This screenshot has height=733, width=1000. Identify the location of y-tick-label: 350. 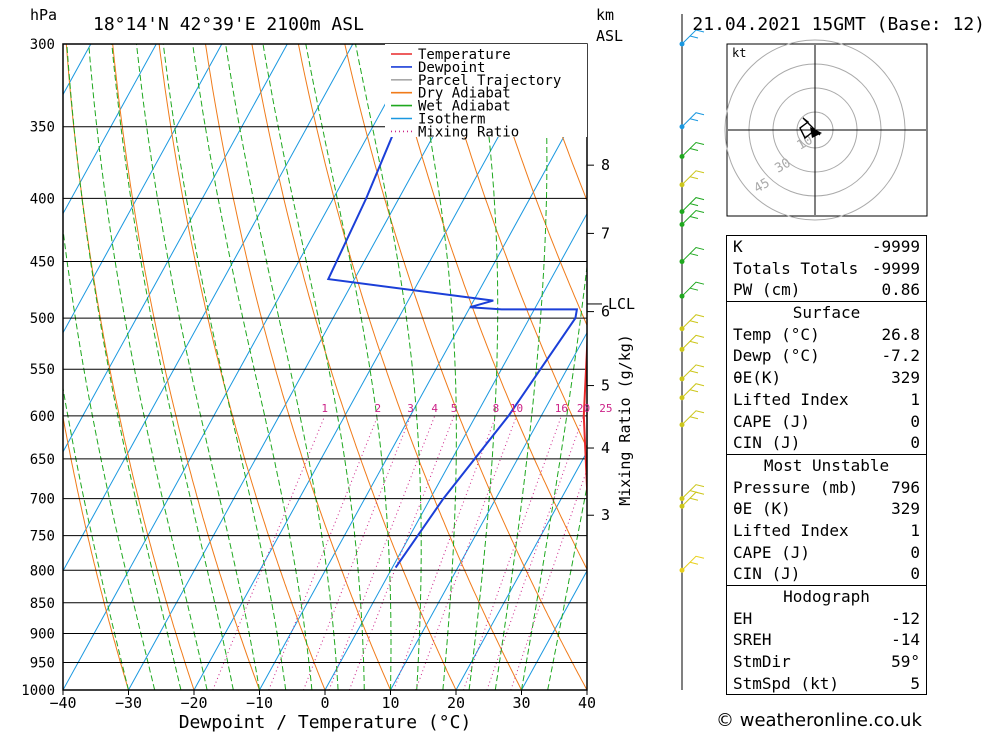
(42, 128).